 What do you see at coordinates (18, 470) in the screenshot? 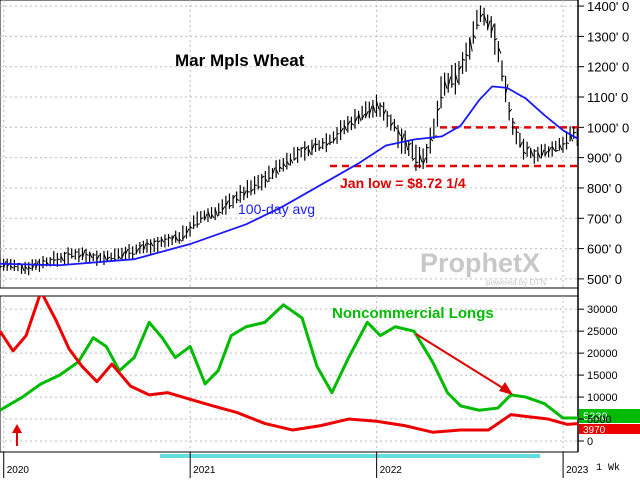
I see `x-tick-label: 2020` at bounding box center [18, 470].